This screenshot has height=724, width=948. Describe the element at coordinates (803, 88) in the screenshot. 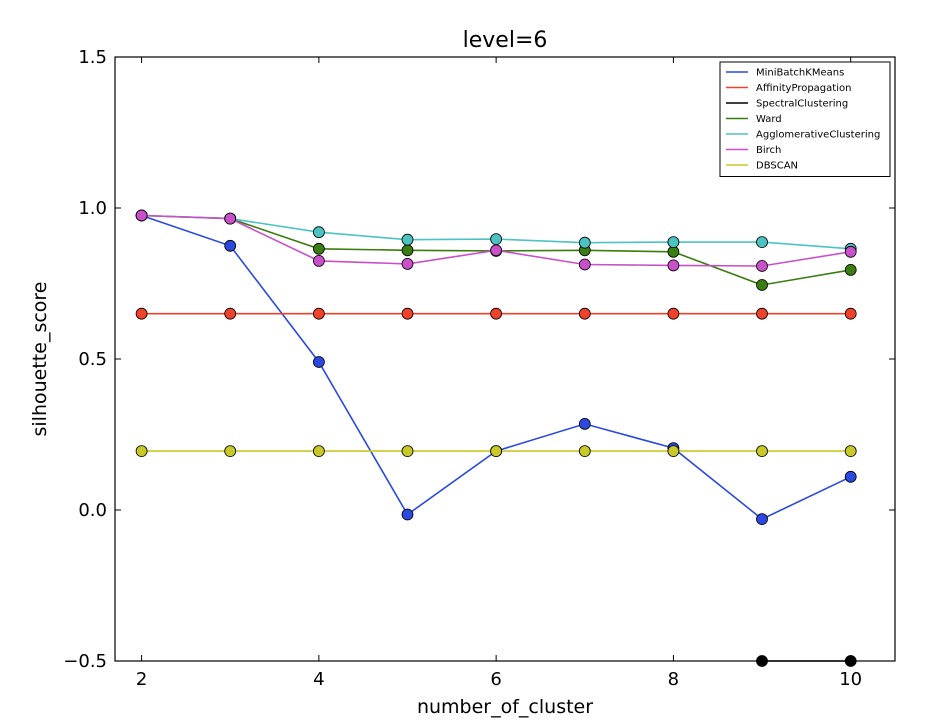

I see `legend-entry: AffinityPropagation` at that location.